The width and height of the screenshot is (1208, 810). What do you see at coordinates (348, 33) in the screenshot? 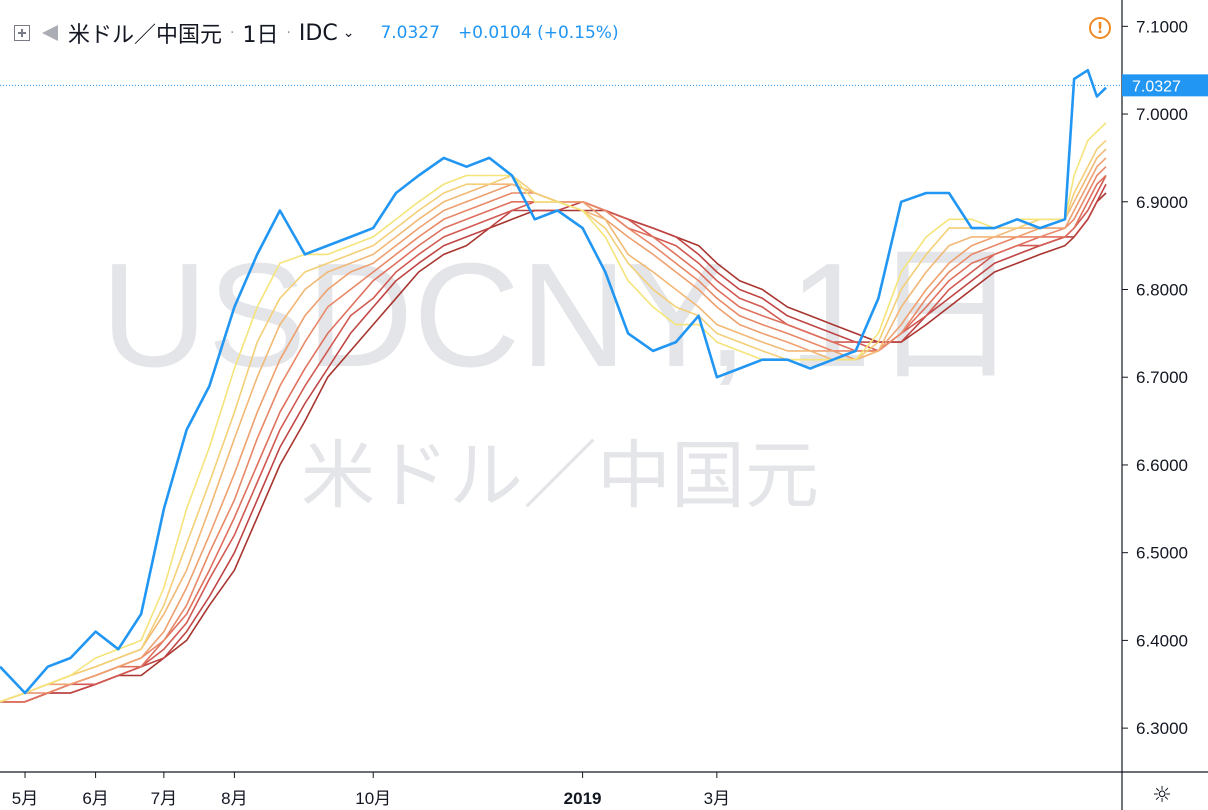
I see `chevron-down-icon: ⌄` at bounding box center [348, 33].